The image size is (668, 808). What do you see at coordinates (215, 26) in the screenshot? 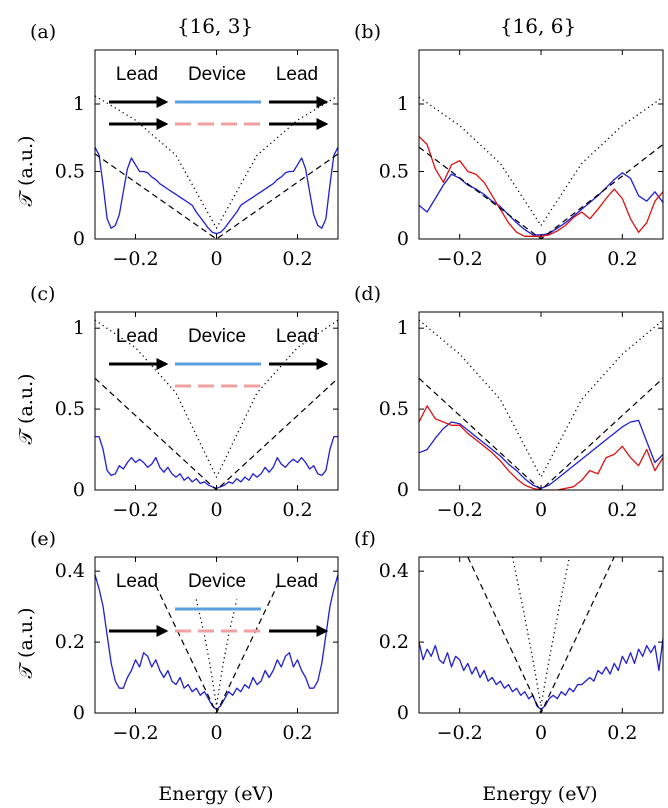
I see `column-header-left: {16, 3}` at bounding box center [215, 26].